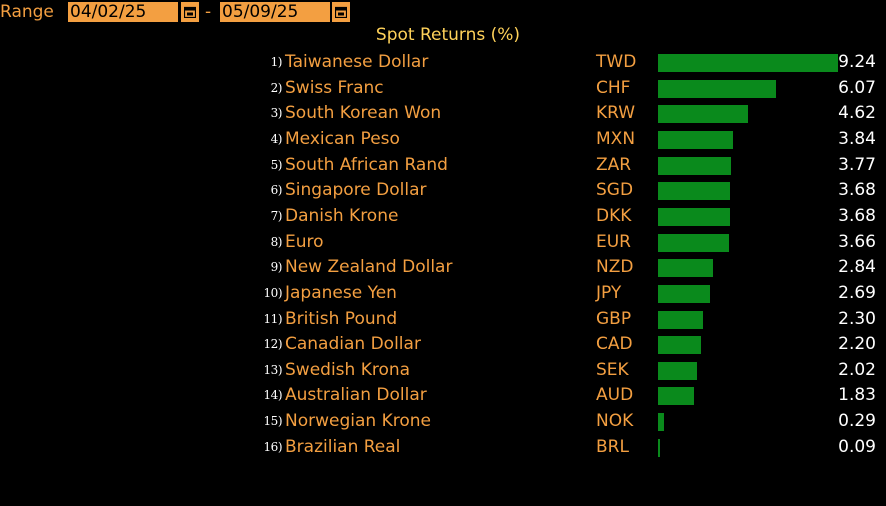 This screenshot has height=506, width=886. What do you see at coordinates (273, 292) in the screenshot?
I see `rank-label: 10)` at bounding box center [273, 292].